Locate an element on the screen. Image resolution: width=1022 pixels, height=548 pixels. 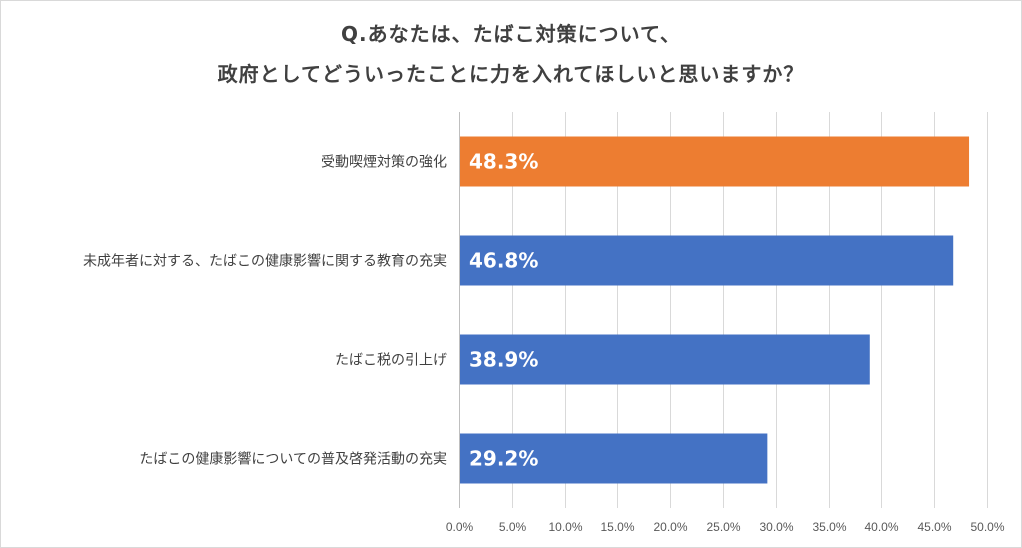
chart-title-line-2: 政府としてどういったことに力を入れてほしいと思いますか？ is located at coordinates (511, 74).